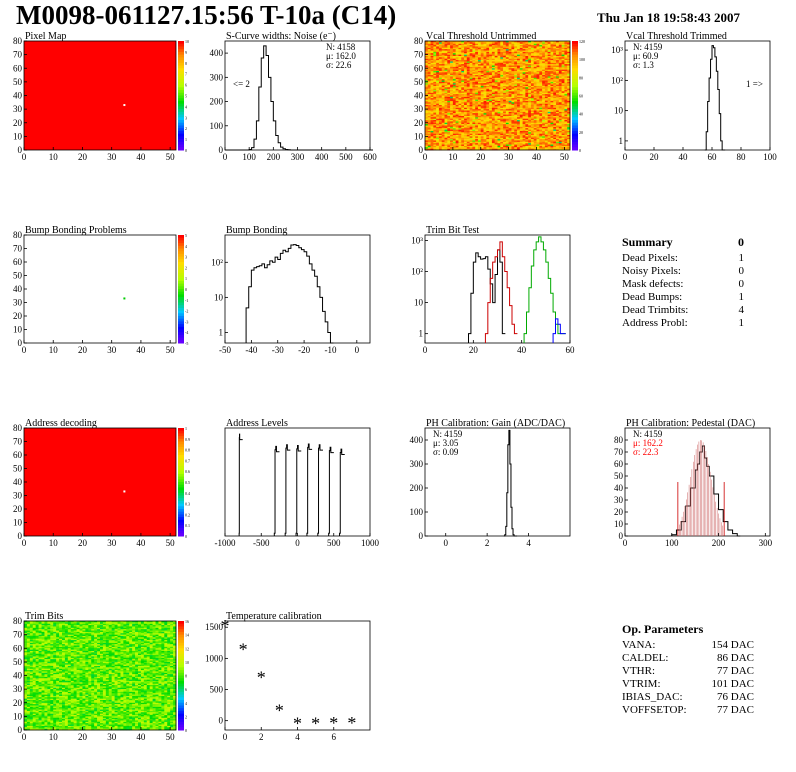 This screenshot has width=796, height=772. I want to click on stats-text: σ: 0.09, so click(446, 452).